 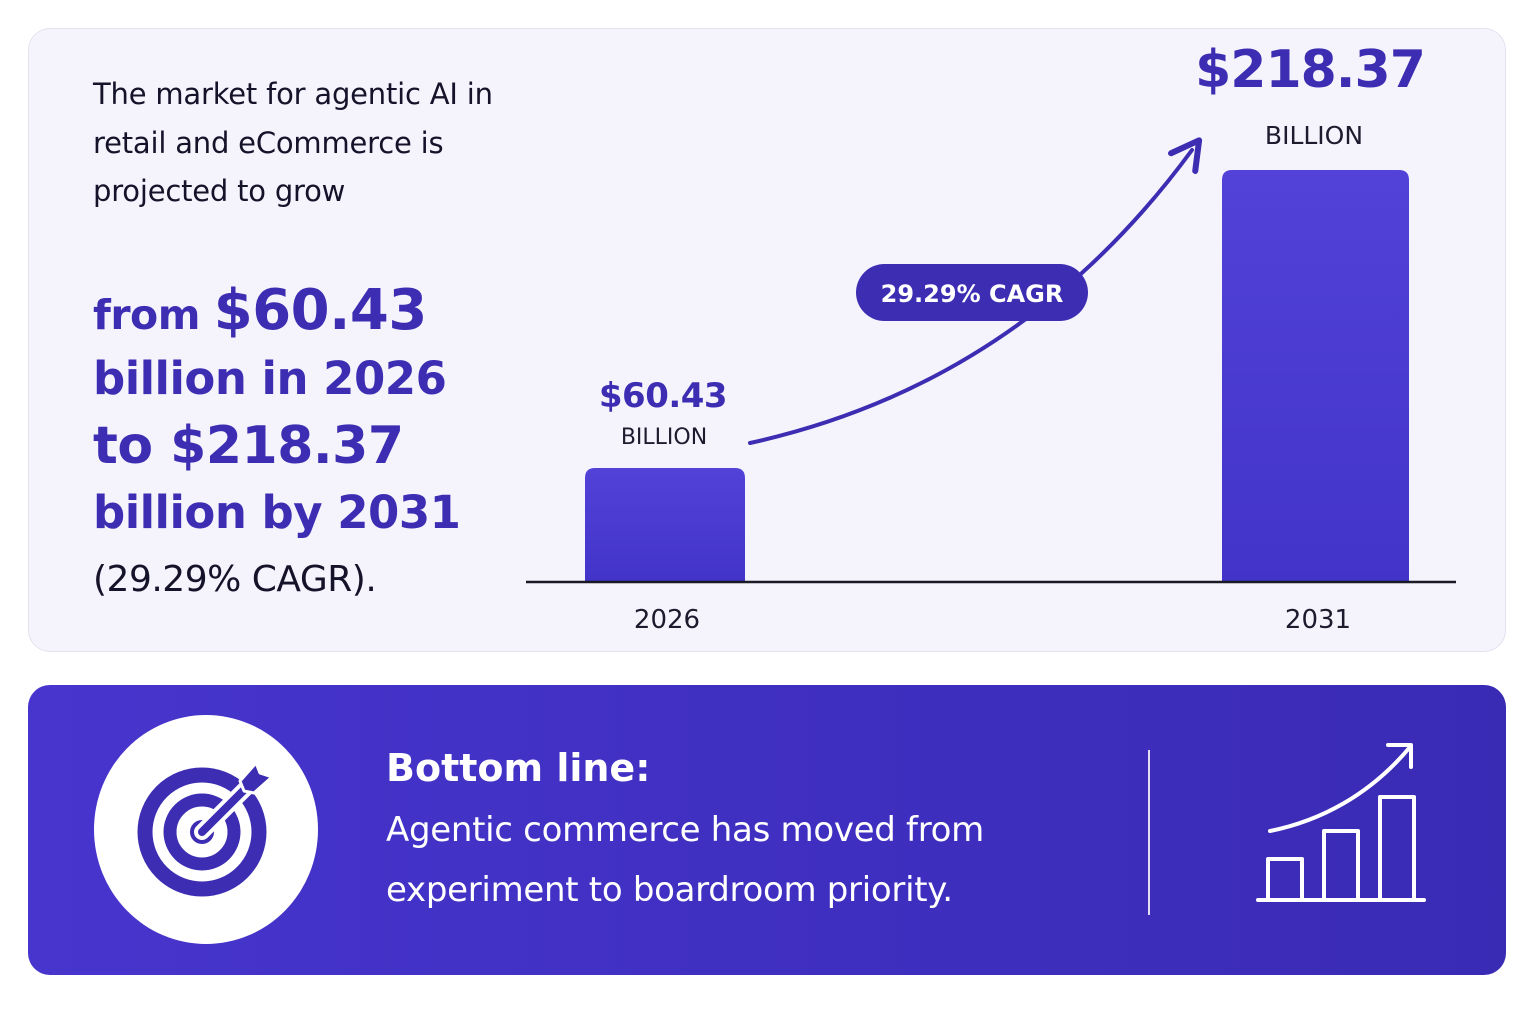 I want to click on value-label-2026: $60.43, so click(x=663, y=396).